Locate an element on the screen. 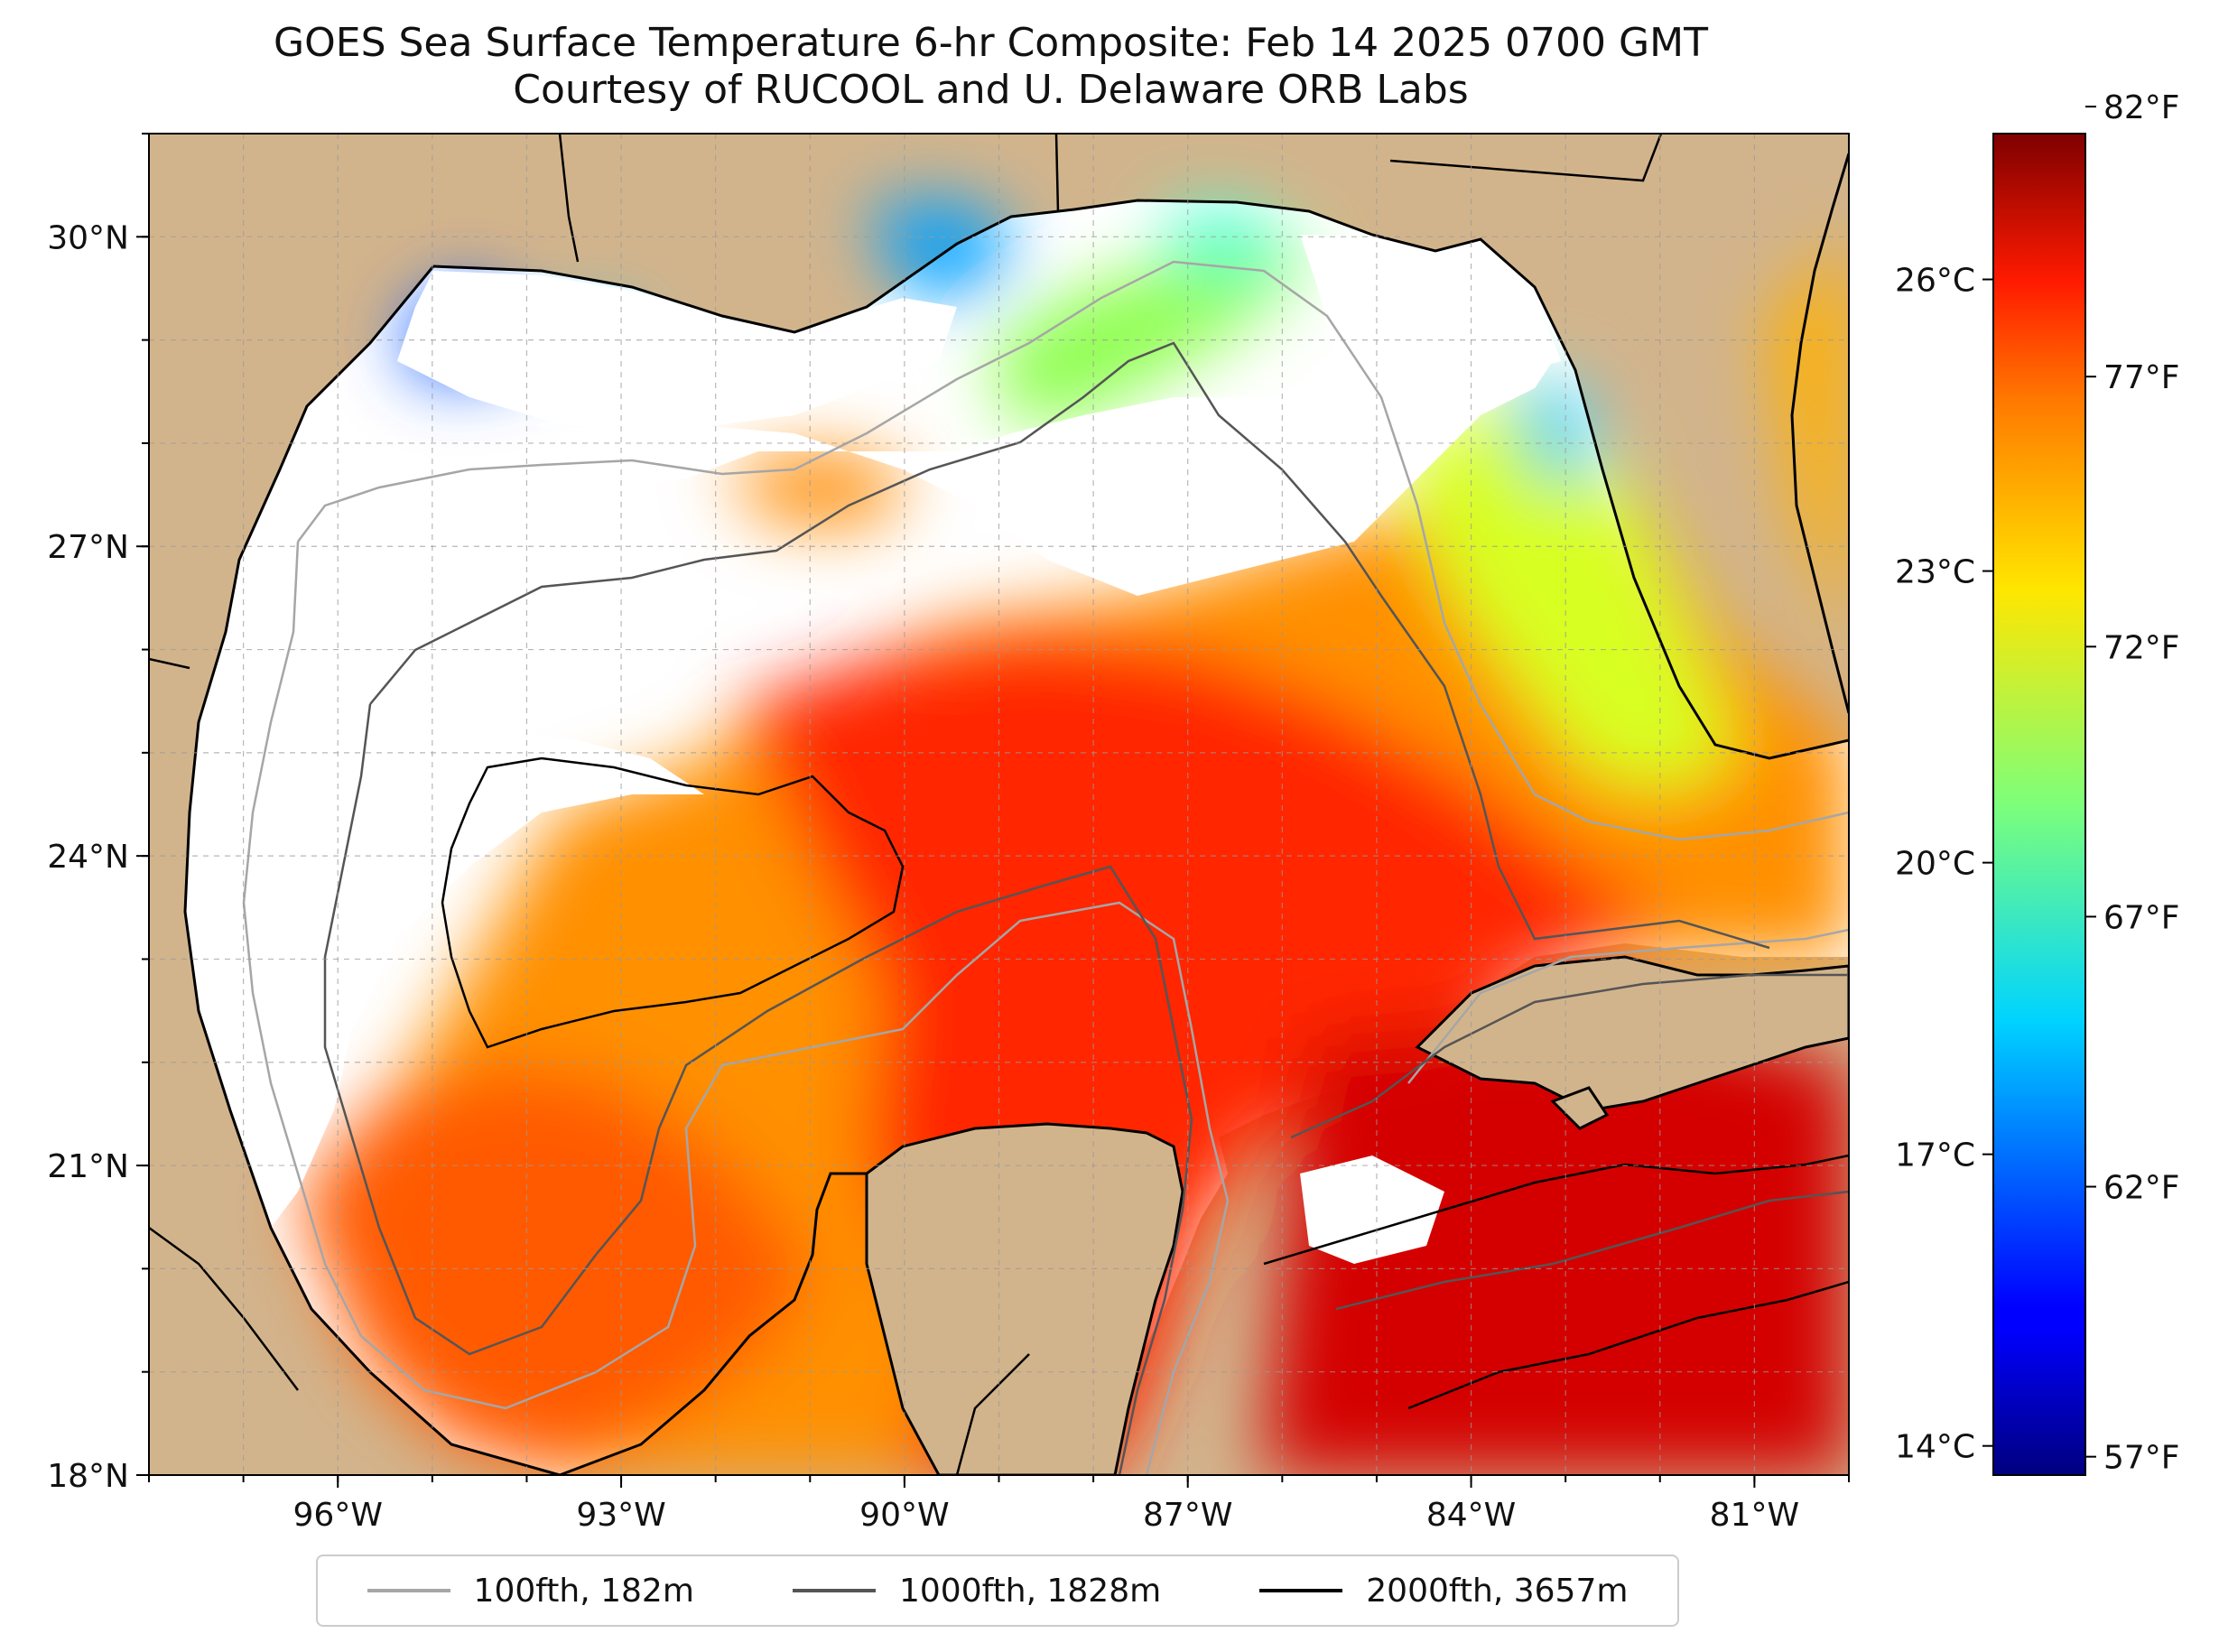 The width and height of the screenshot is (2219, 1652). no-data-central-north is located at coordinates (1056, 474).